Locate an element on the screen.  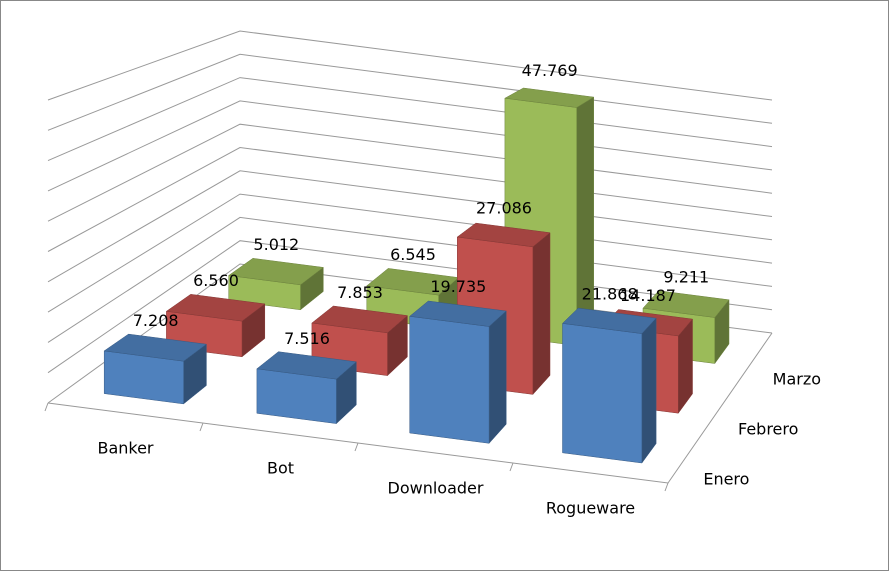
x-tick-label: Banker is located at coordinates (125, 448).